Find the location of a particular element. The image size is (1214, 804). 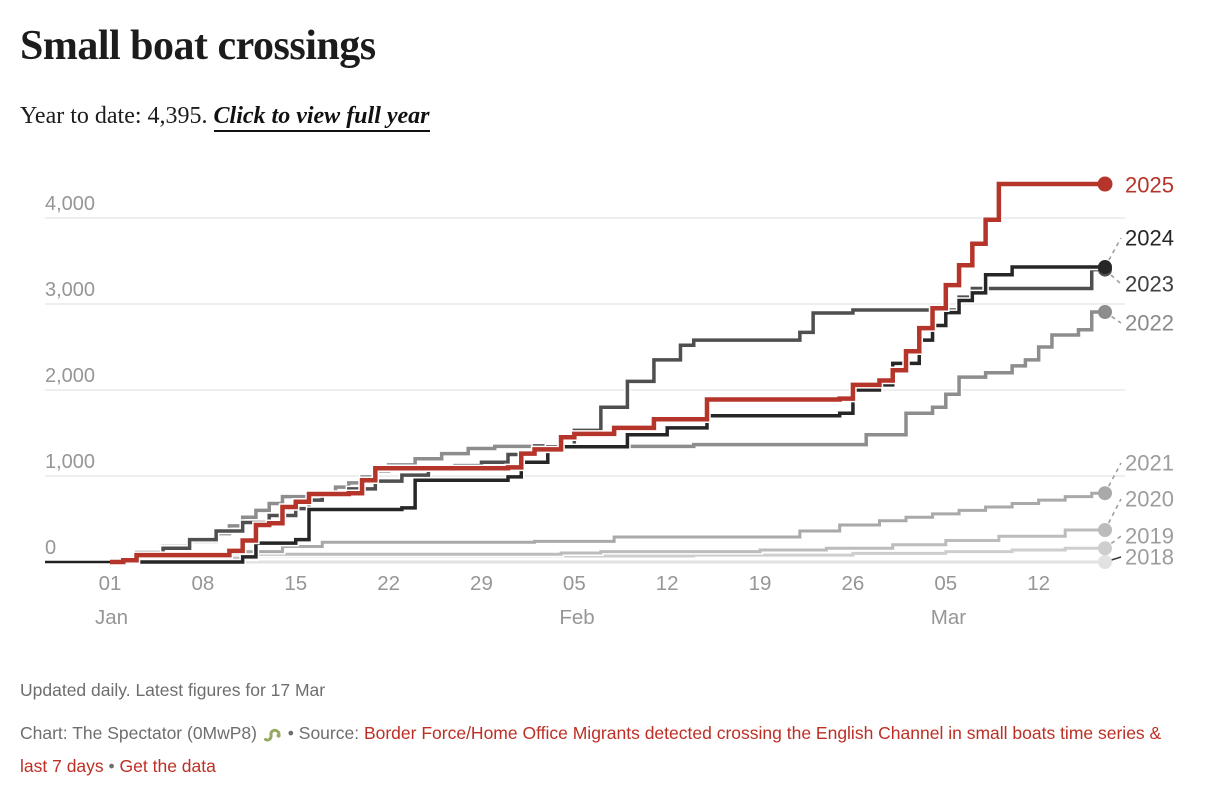

x-tick-label-19: 19 is located at coordinates (760, 583).